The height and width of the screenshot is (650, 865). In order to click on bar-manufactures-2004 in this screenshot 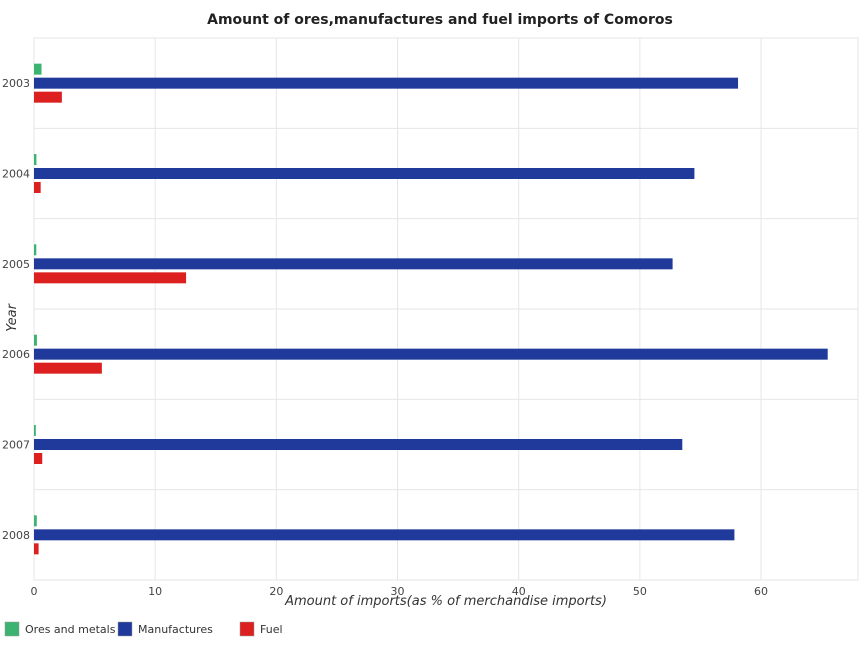, I will do `click(364, 173)`.